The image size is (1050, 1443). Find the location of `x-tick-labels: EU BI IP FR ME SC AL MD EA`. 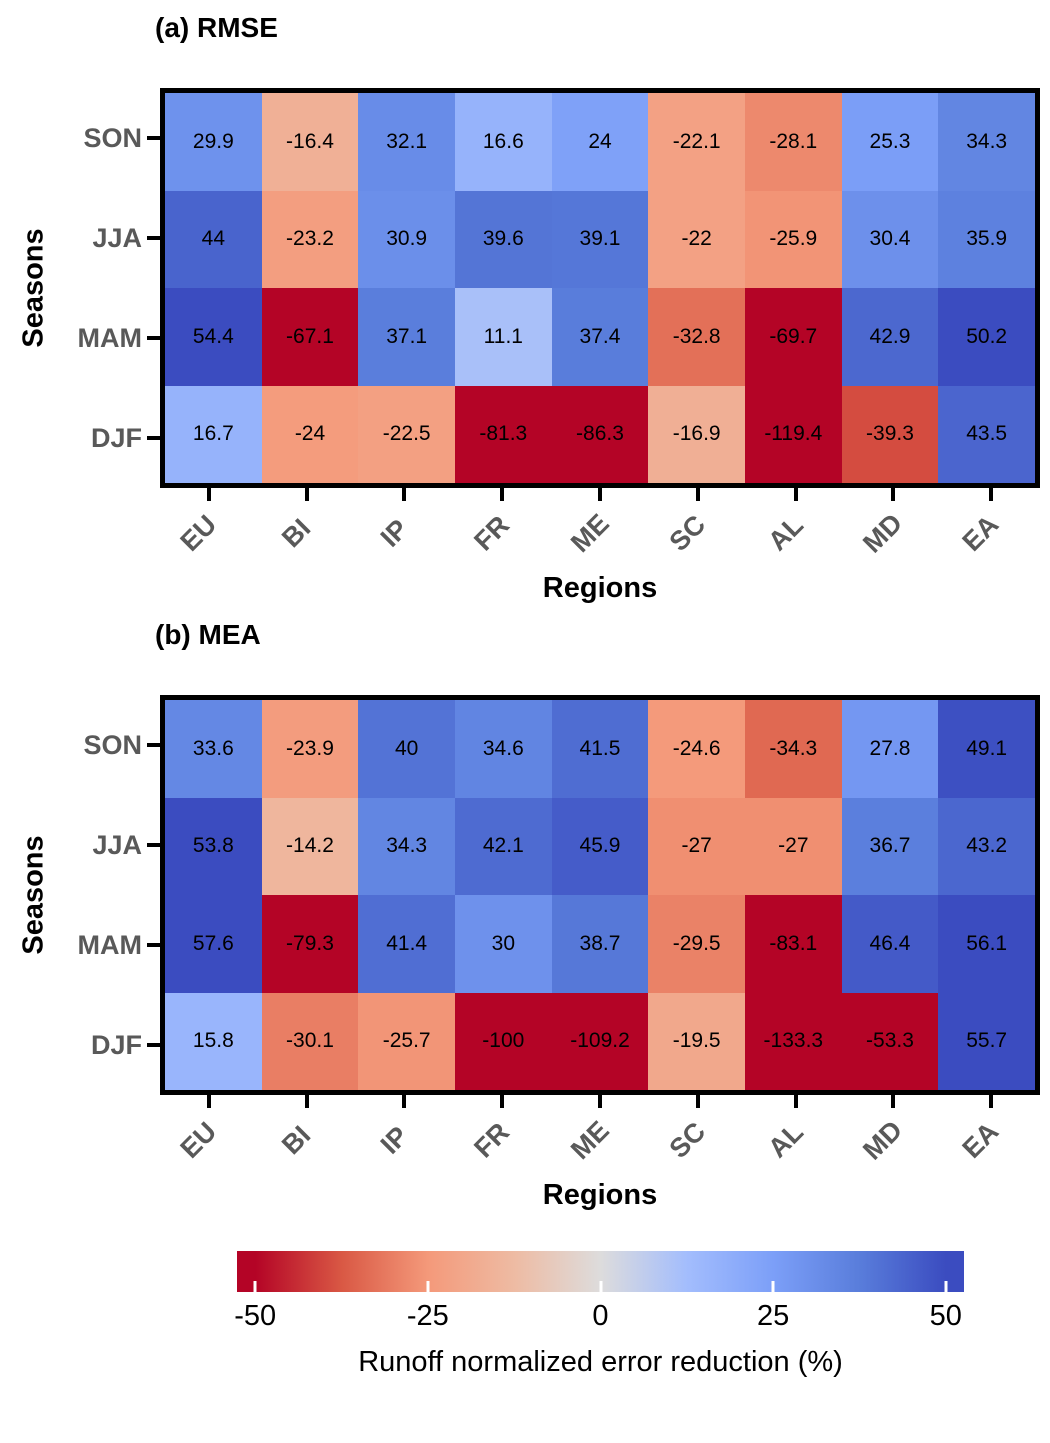

x-tick-labels: EU BI IP FR ME SC AL MD EA is located at coordinates (600, 1145).